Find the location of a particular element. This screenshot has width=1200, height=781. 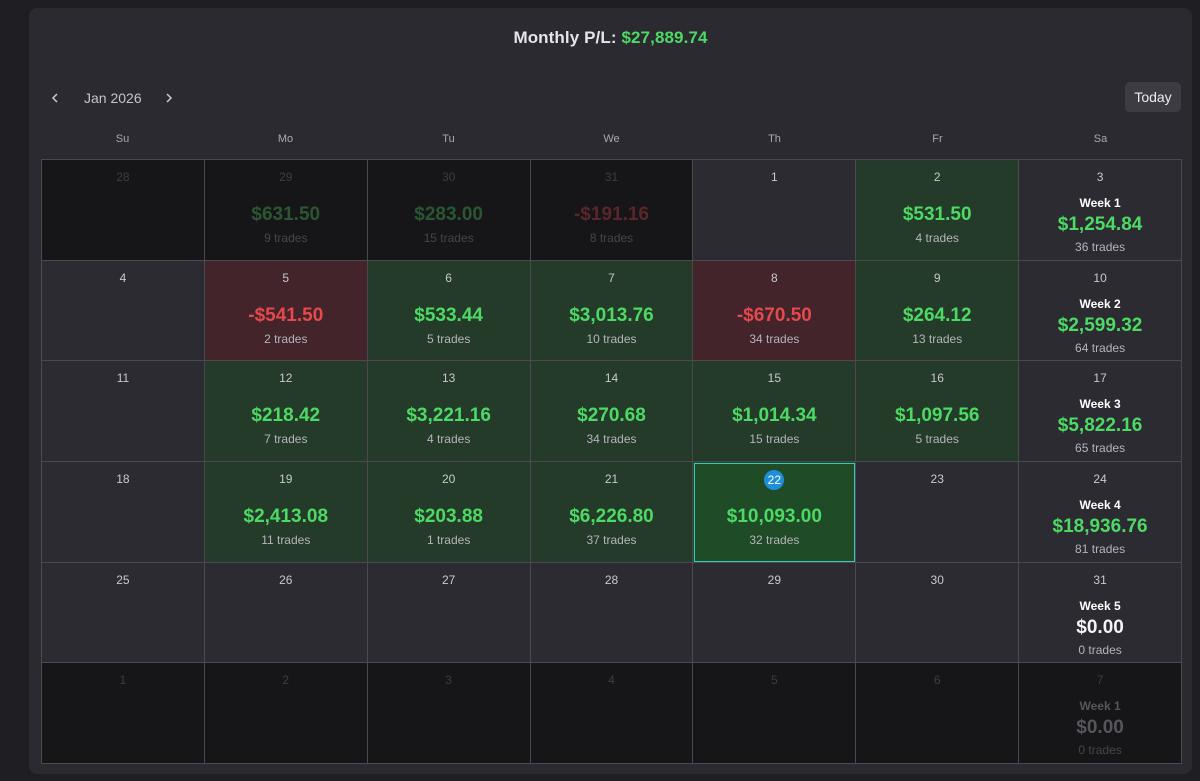

day-pl-amount: $1,014.34 is located at coordinates (774, 416).